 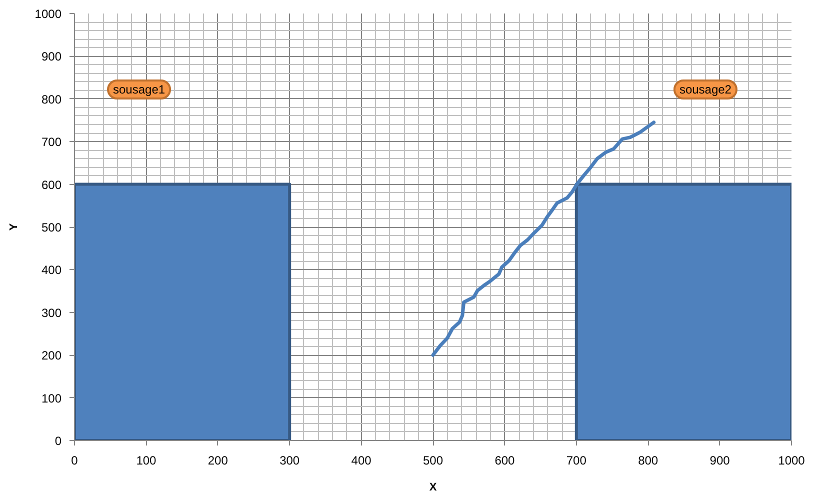 I want to click on y-tick-label: 500, so click(x=51, y=227).